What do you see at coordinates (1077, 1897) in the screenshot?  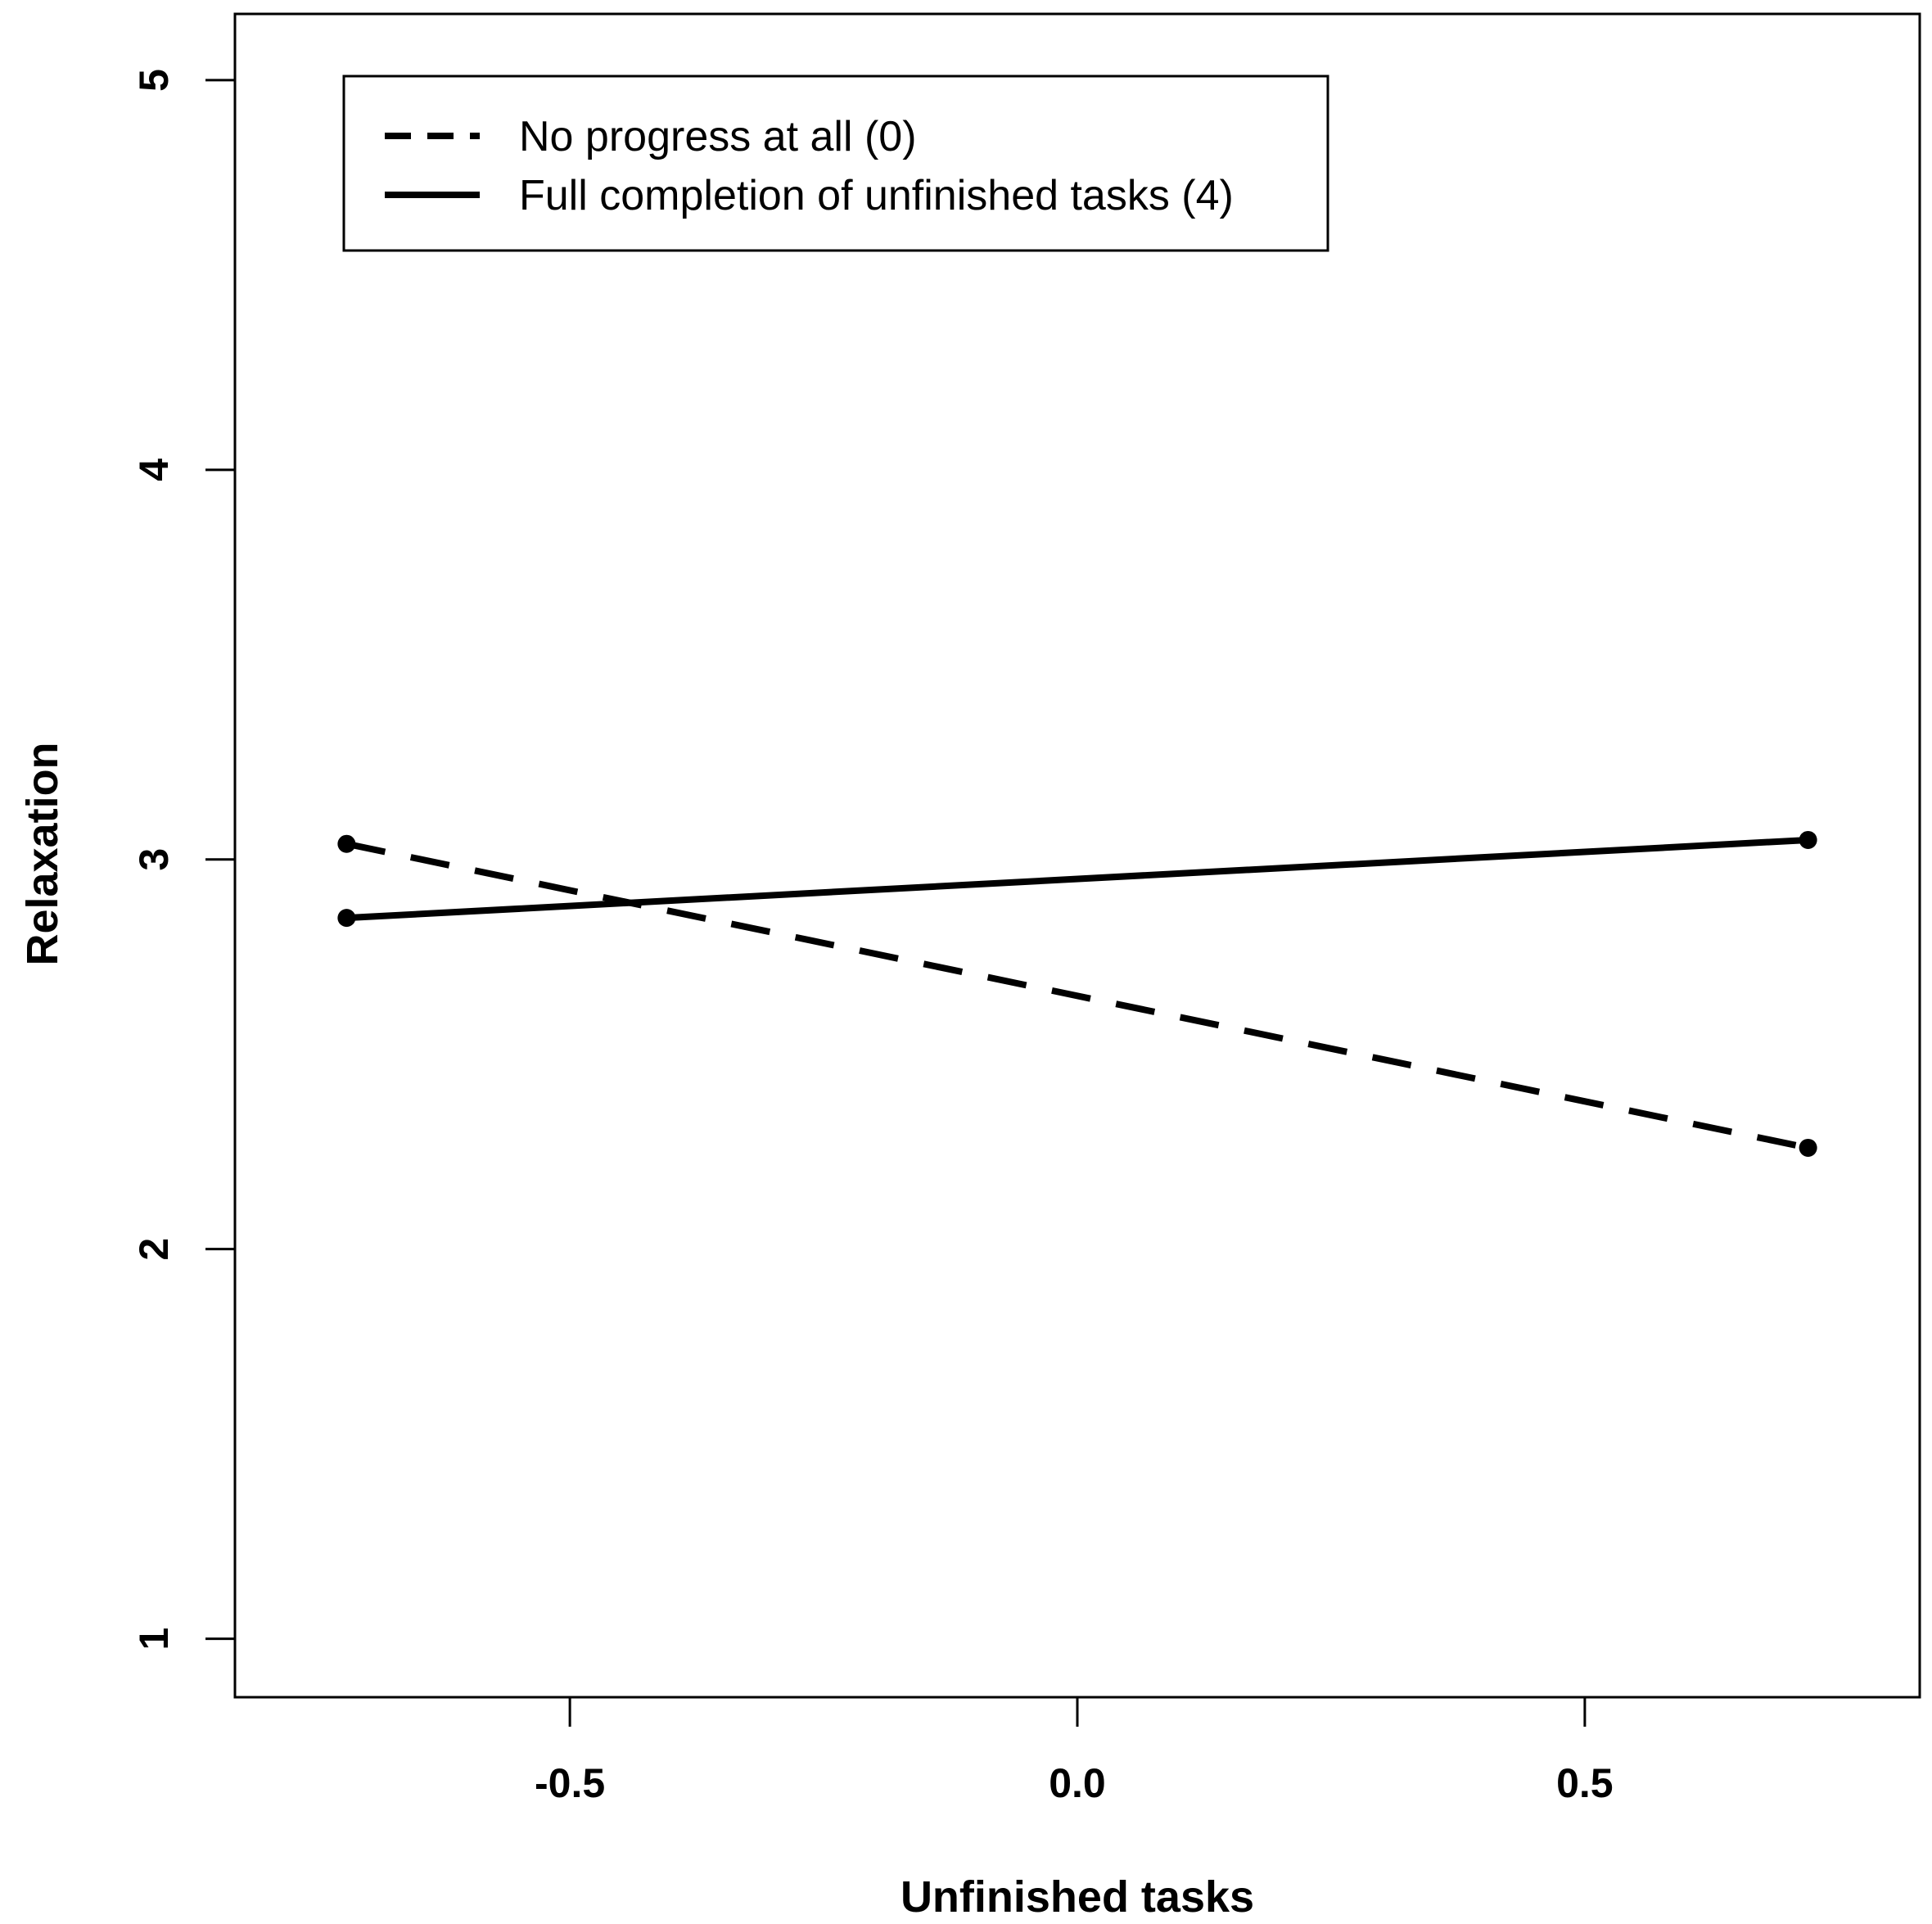 I see `x-axis-title: Unfinished tasks` at bounding box center [1077, 1897].